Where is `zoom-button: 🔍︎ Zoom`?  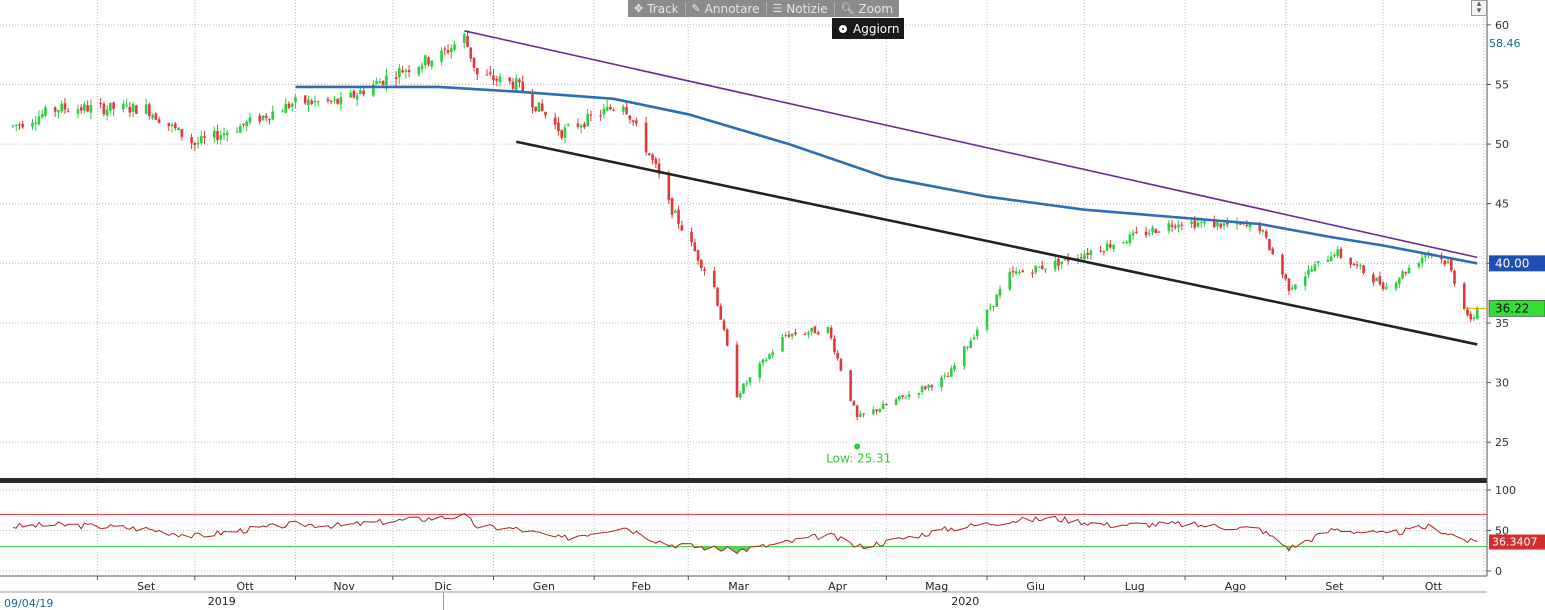 zoom-button: 🔍︎ Zoom is located at coordinates (866, 8).